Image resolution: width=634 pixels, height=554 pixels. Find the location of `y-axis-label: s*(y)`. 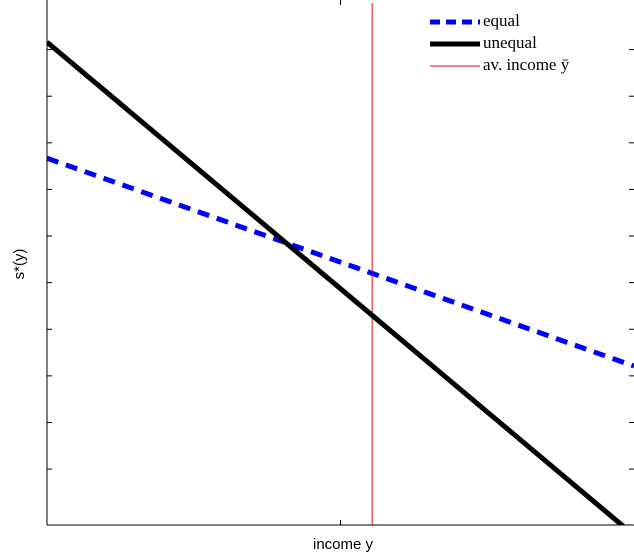

y-axis-label: s*(y) is located at coordinates (19, 264).